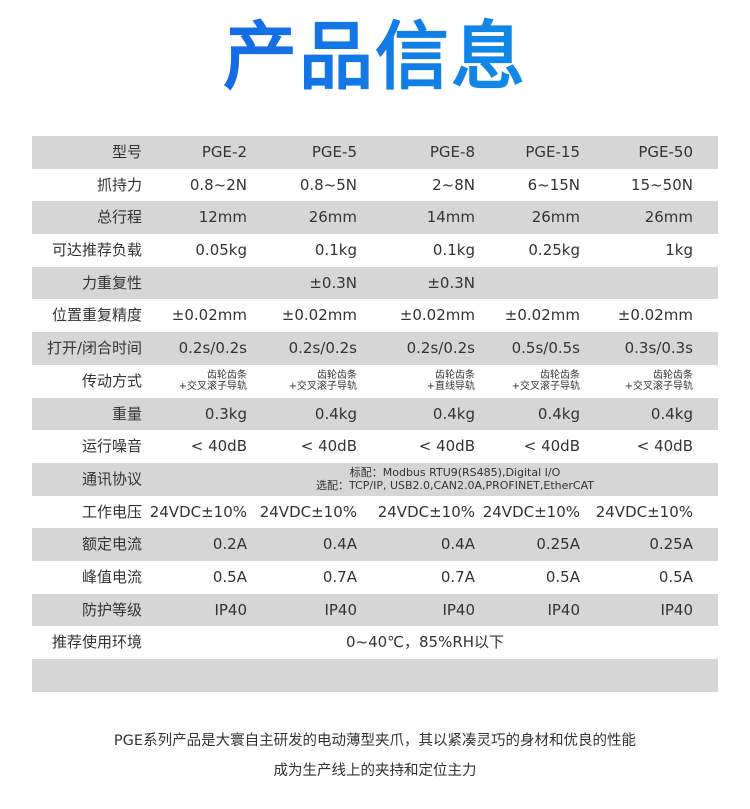  Describe the element at coordinates (224, 152) in the screenshot. I see `table-cell: PGE-2` at that location.